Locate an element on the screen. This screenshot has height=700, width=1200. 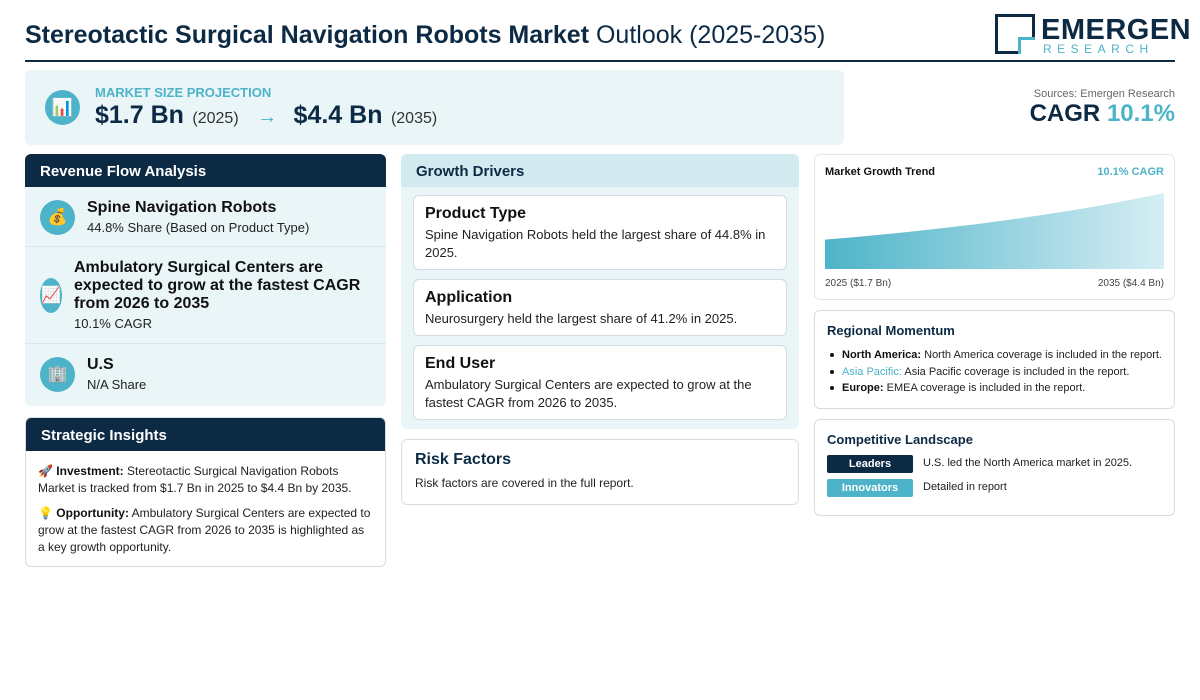
investment-label: Investment: is located at coordinates (90, 471).